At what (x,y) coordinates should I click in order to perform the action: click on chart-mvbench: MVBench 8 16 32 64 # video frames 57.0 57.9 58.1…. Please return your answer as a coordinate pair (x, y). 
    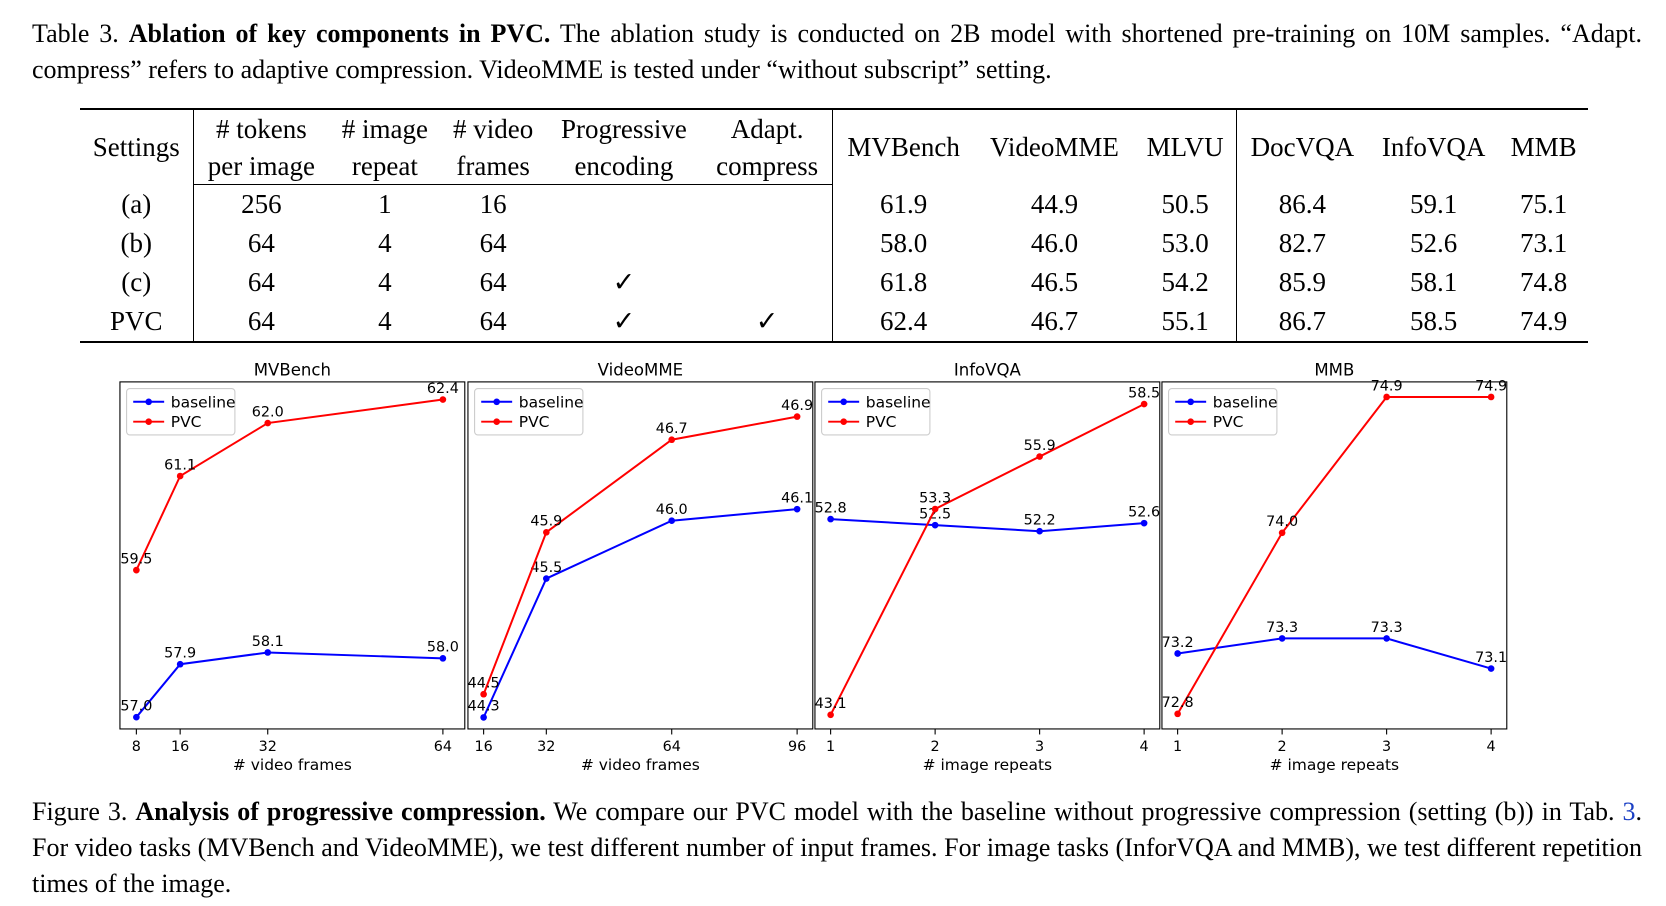
    Looking at the image, I should click on (292, 567).